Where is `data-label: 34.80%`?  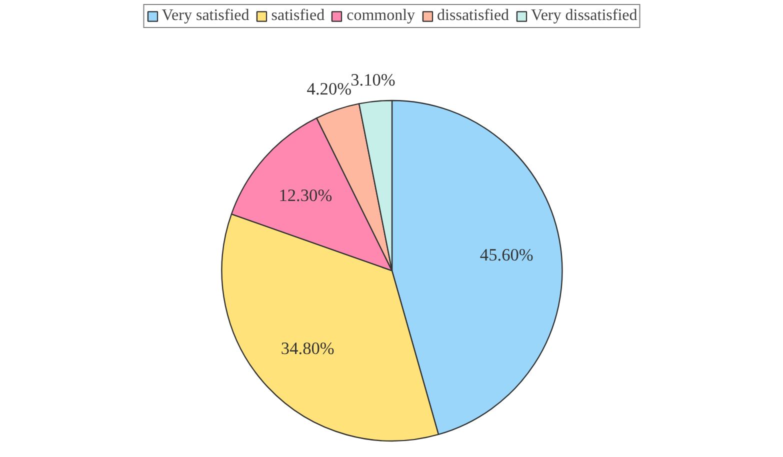
data-label: 34.80% is located at coordinates (307, 348).